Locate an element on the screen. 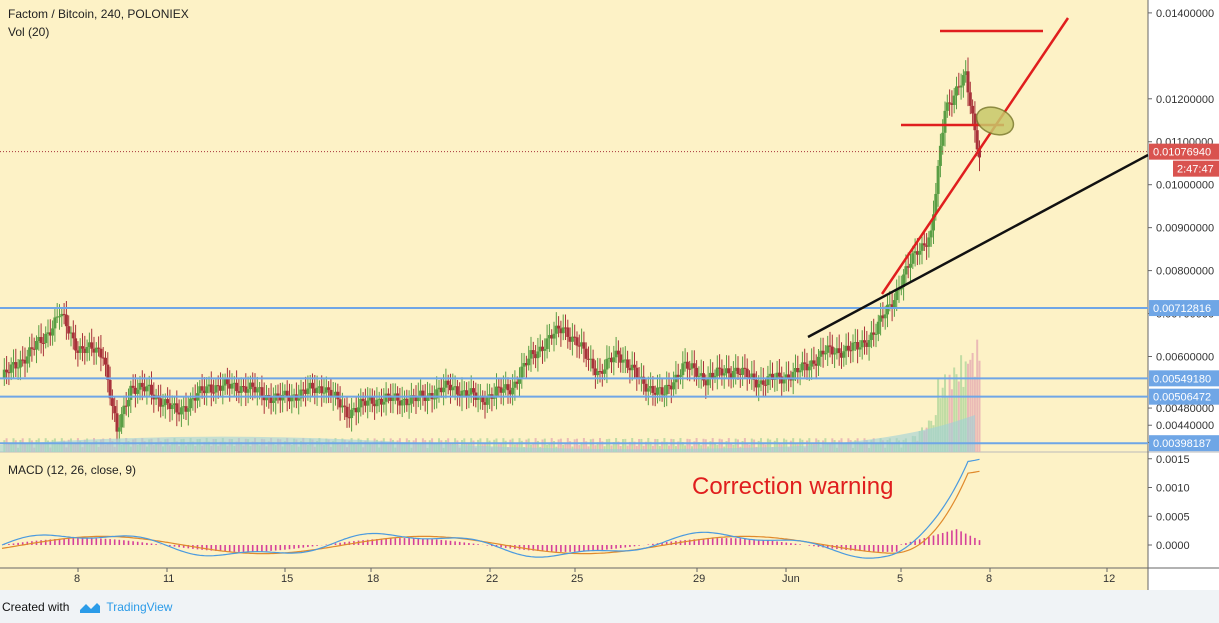 This screenshot has height=623, width=1219. tradingview-brand: TradingView is located at coordinates (139, 606).